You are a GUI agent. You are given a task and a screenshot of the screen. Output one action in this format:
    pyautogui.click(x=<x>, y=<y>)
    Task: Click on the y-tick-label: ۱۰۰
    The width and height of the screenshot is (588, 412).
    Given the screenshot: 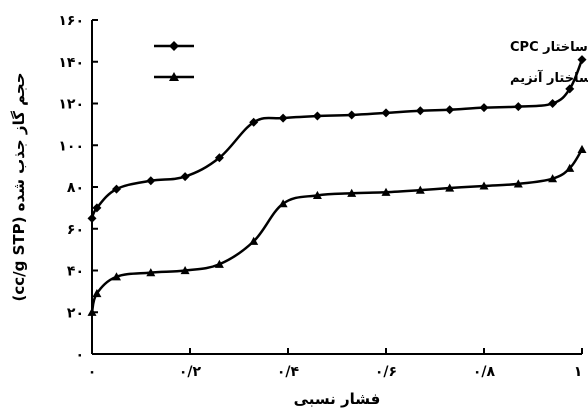 What is the action you would take?
    pyautogui.click(x=71, y=146)
    